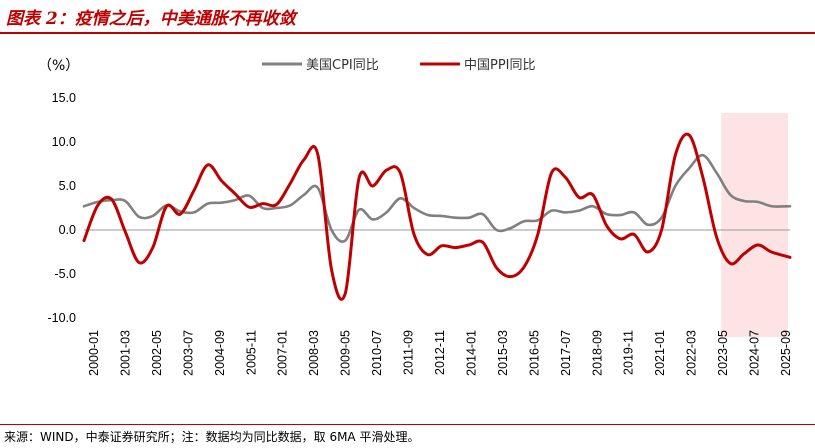 Image resolution: width=815 pixels, height=448 pixels. I want to click on x-tick-label: 2023-05, so click(723, 353).